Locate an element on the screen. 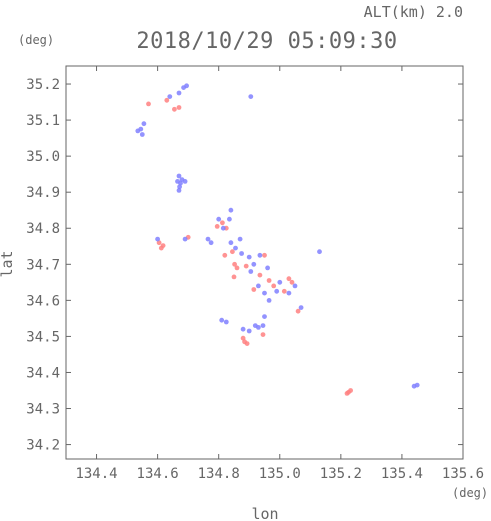 The height and width of the screenshot is (521, 491). y-tick-label: 34.6 is located at coordinates (43, 301).